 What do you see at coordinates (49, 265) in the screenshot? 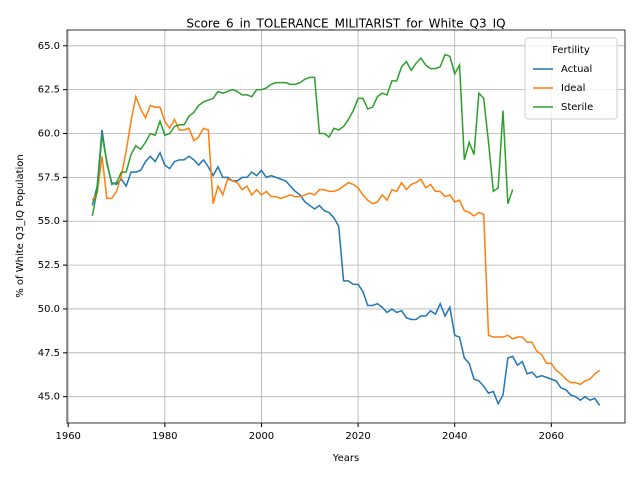
I see `y-tick-label: 52.5` at bounding box center [49, 265].